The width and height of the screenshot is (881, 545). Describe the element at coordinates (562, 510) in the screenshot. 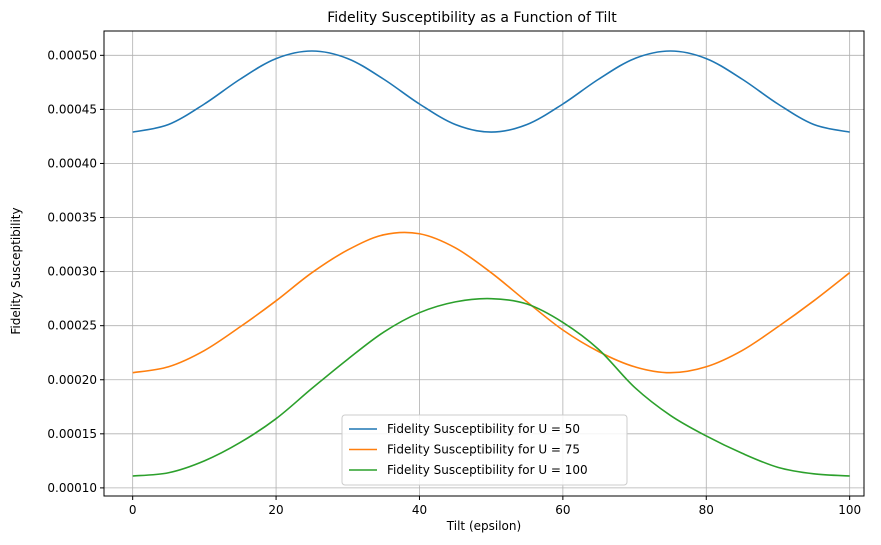

I see `x-tick-label: 60` at that location.